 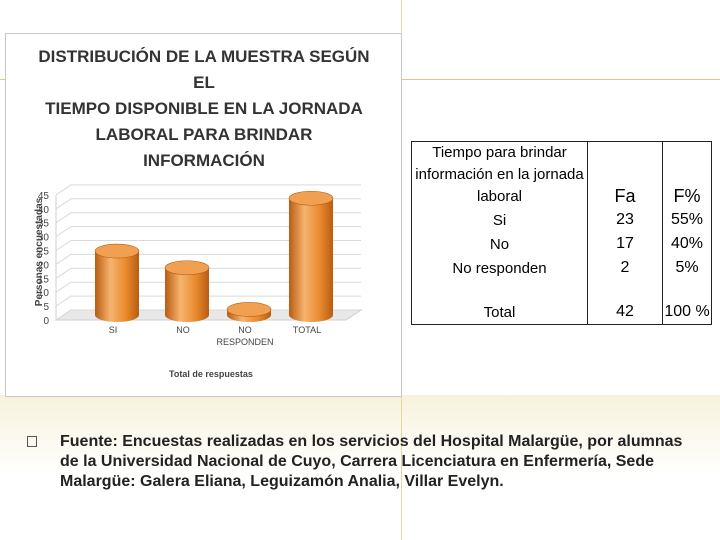 I want to click on row-label-cell: No responden, so click(x=499, y=268).